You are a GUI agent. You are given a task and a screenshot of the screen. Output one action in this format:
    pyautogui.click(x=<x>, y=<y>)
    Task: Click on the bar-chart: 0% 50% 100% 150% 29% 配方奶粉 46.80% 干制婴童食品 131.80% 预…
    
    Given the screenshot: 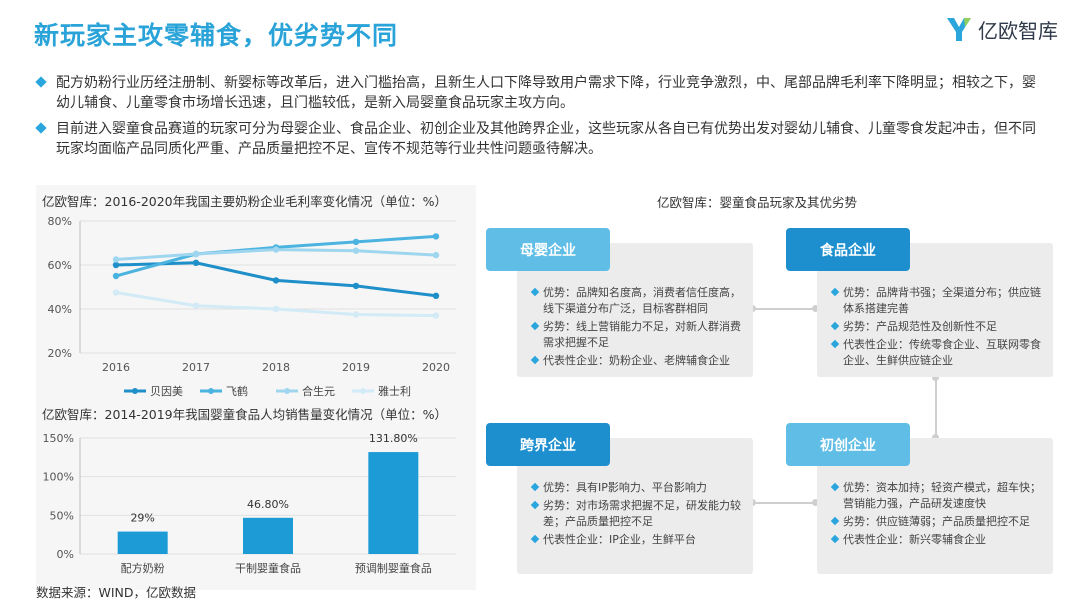 What is the action you would take?
    pyautogui.click(x=249, y=503)
    